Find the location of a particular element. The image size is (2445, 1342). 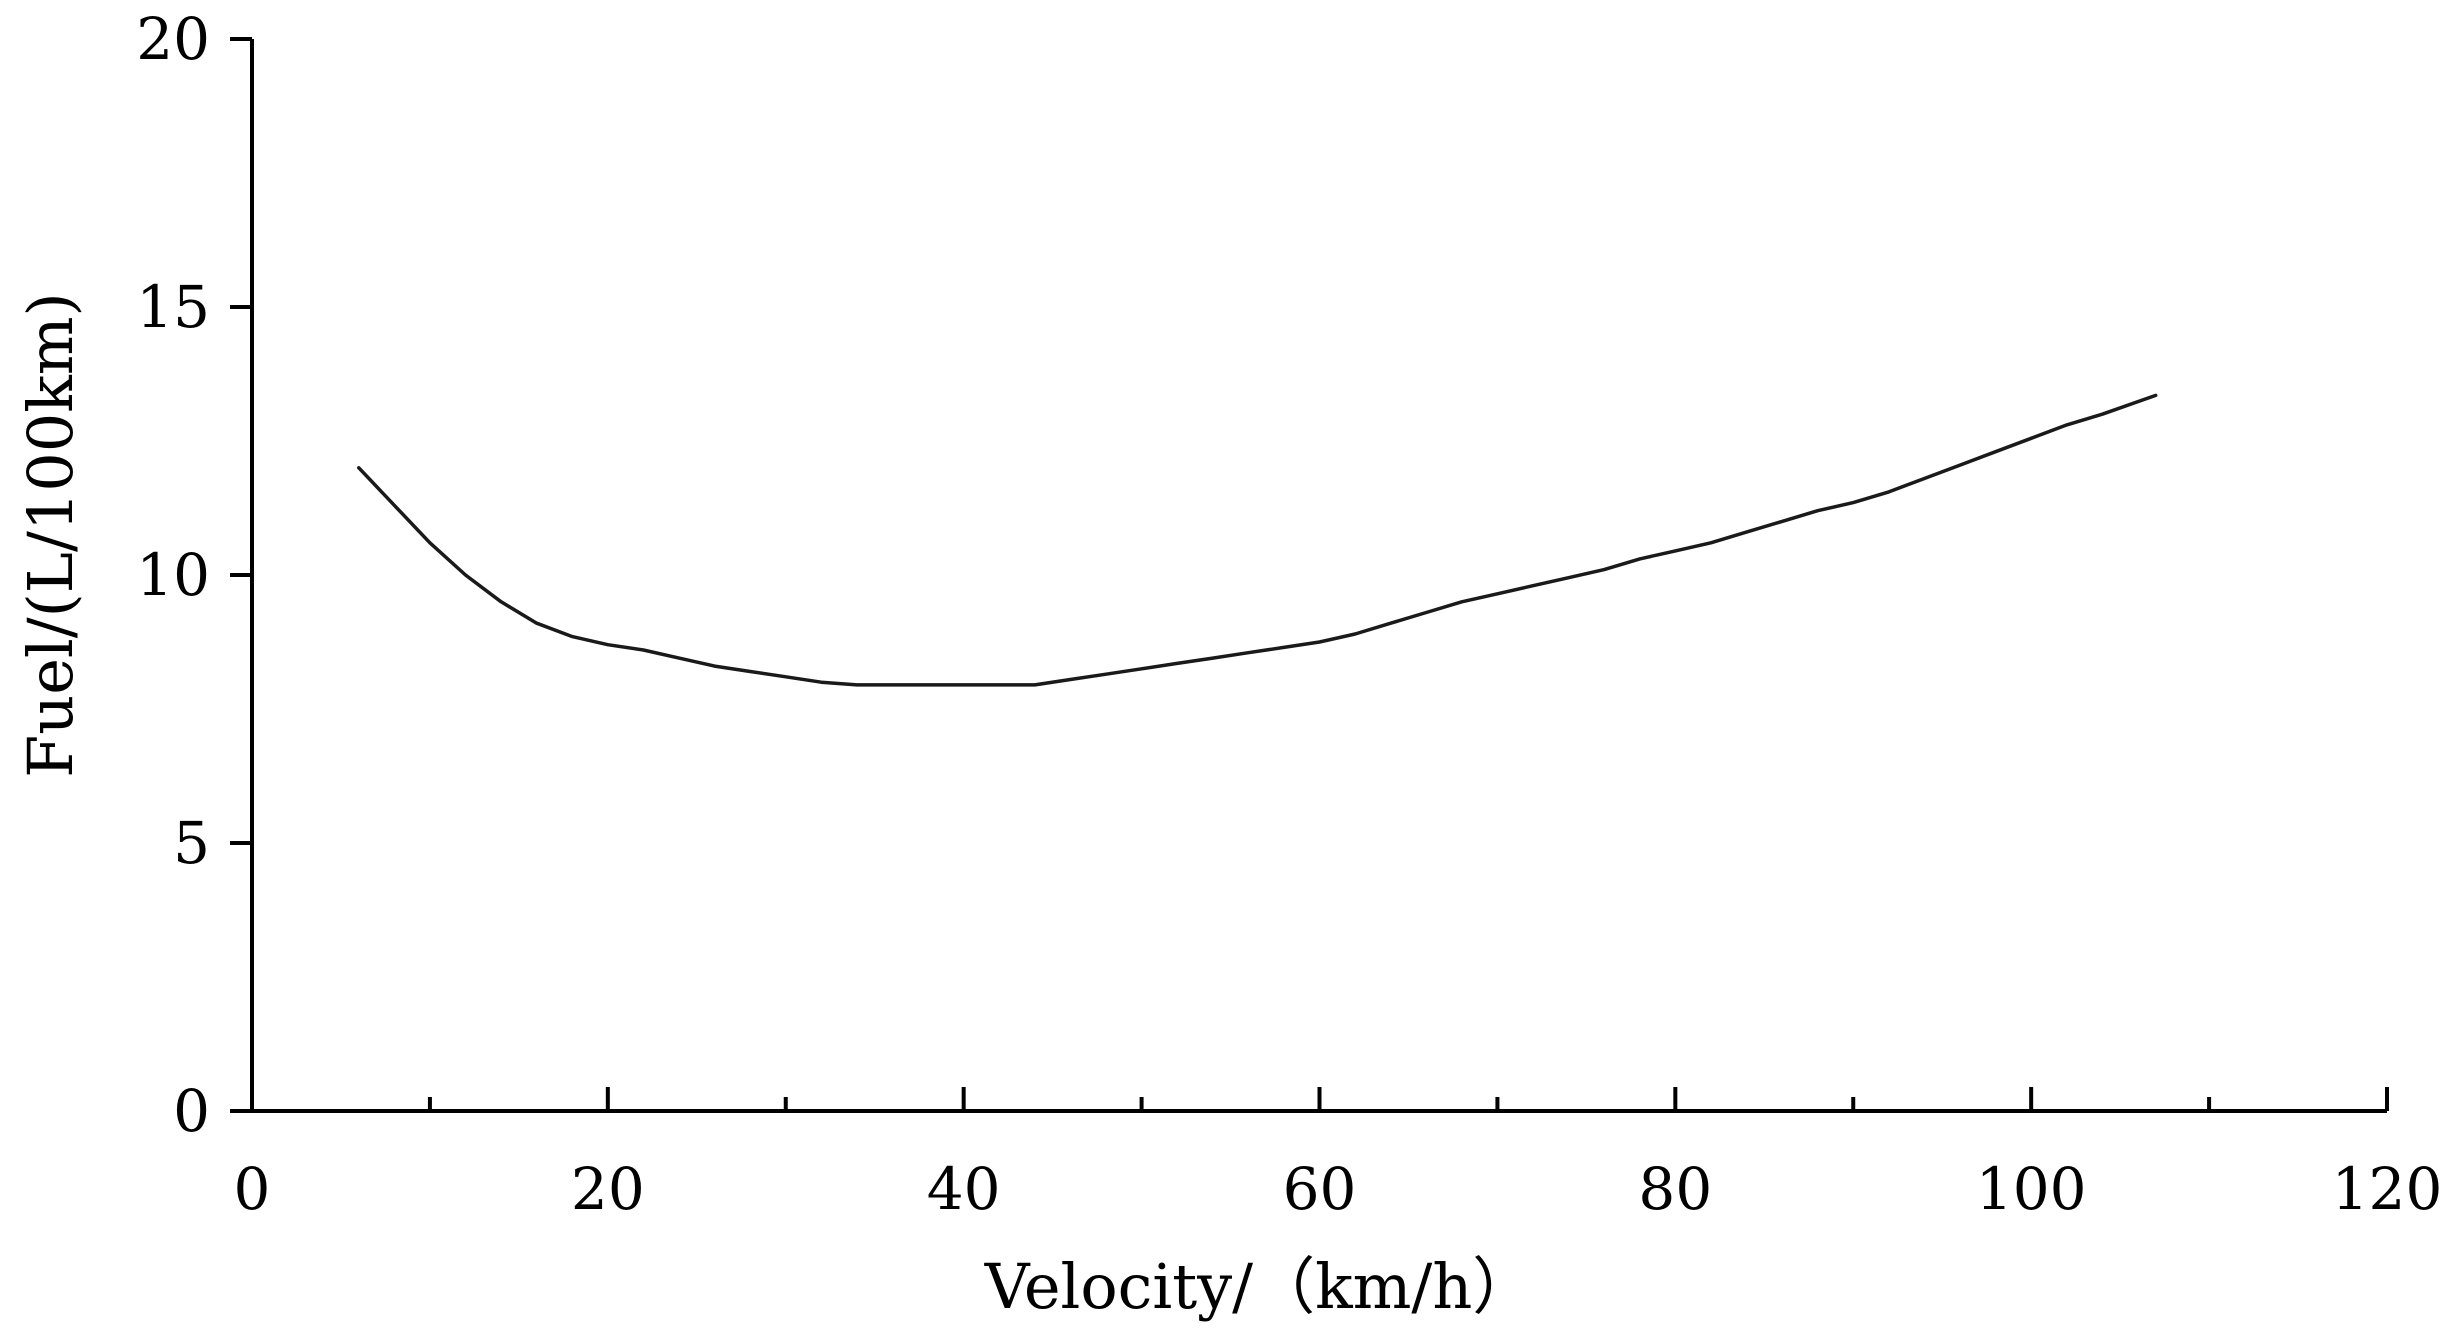

x-tick-label: 20 is located at coordinates (608, 1189).